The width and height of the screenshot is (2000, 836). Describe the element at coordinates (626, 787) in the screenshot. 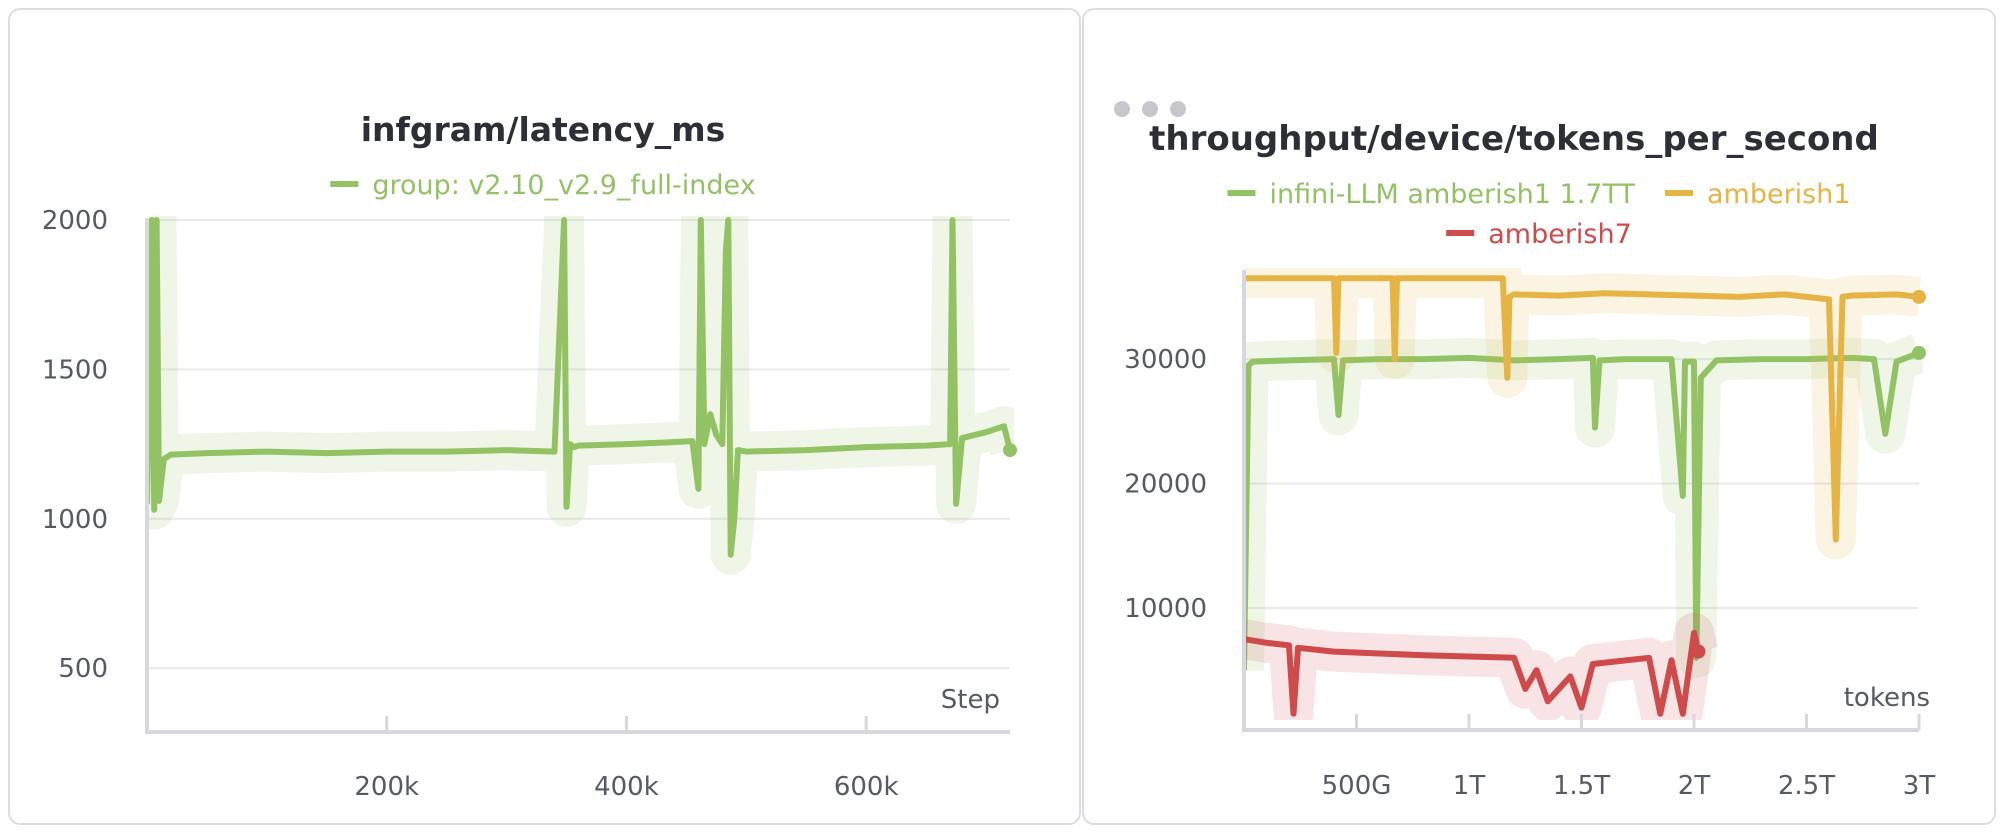

I see `latency-x-tick-label: 400k` at that location.